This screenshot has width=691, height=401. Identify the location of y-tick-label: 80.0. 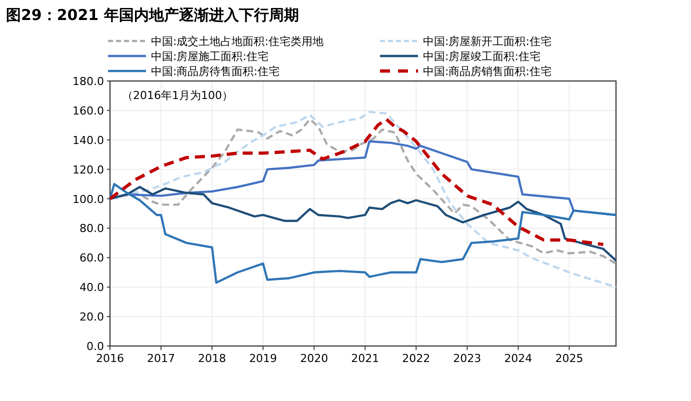
(92, 229).